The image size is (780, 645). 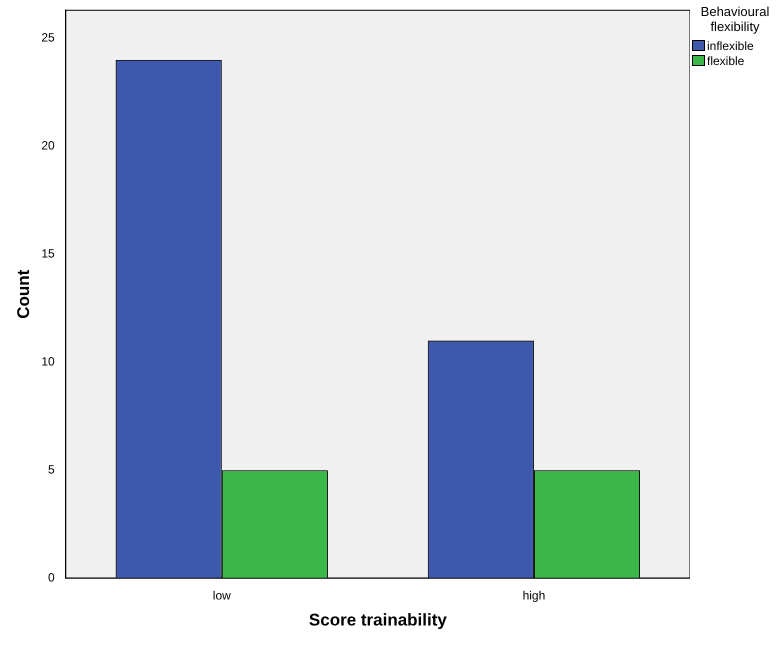 I want to click on x-tick-label: high, so click(x=534, y=595).